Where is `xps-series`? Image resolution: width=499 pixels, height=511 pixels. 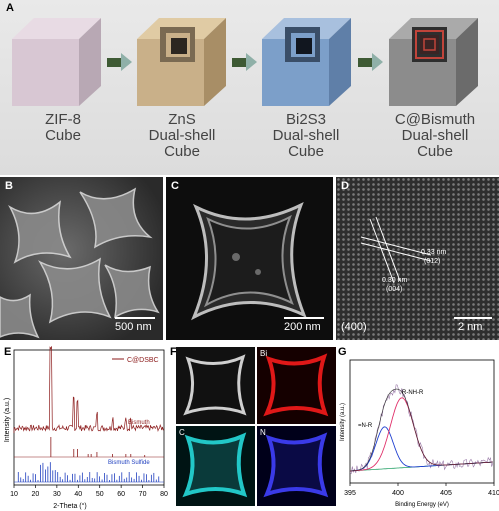 xps-series is located at coordinates (421, 429).